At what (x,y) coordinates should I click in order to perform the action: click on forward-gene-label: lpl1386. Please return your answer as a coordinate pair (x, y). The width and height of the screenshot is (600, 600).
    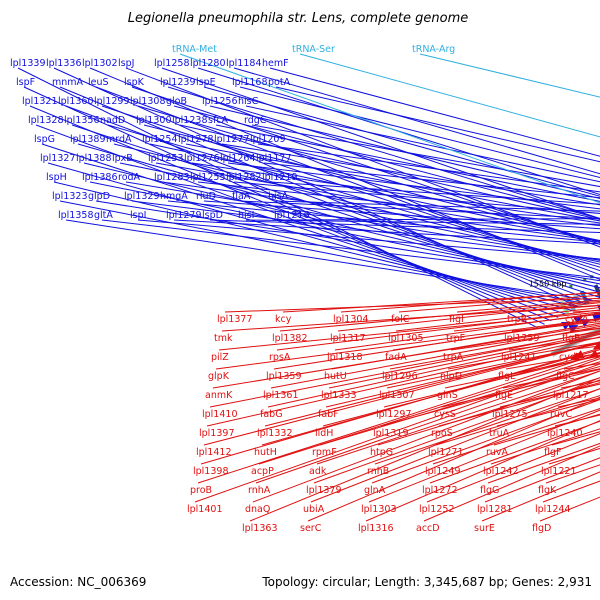
    Looking at the image, I should click on (100, 177).